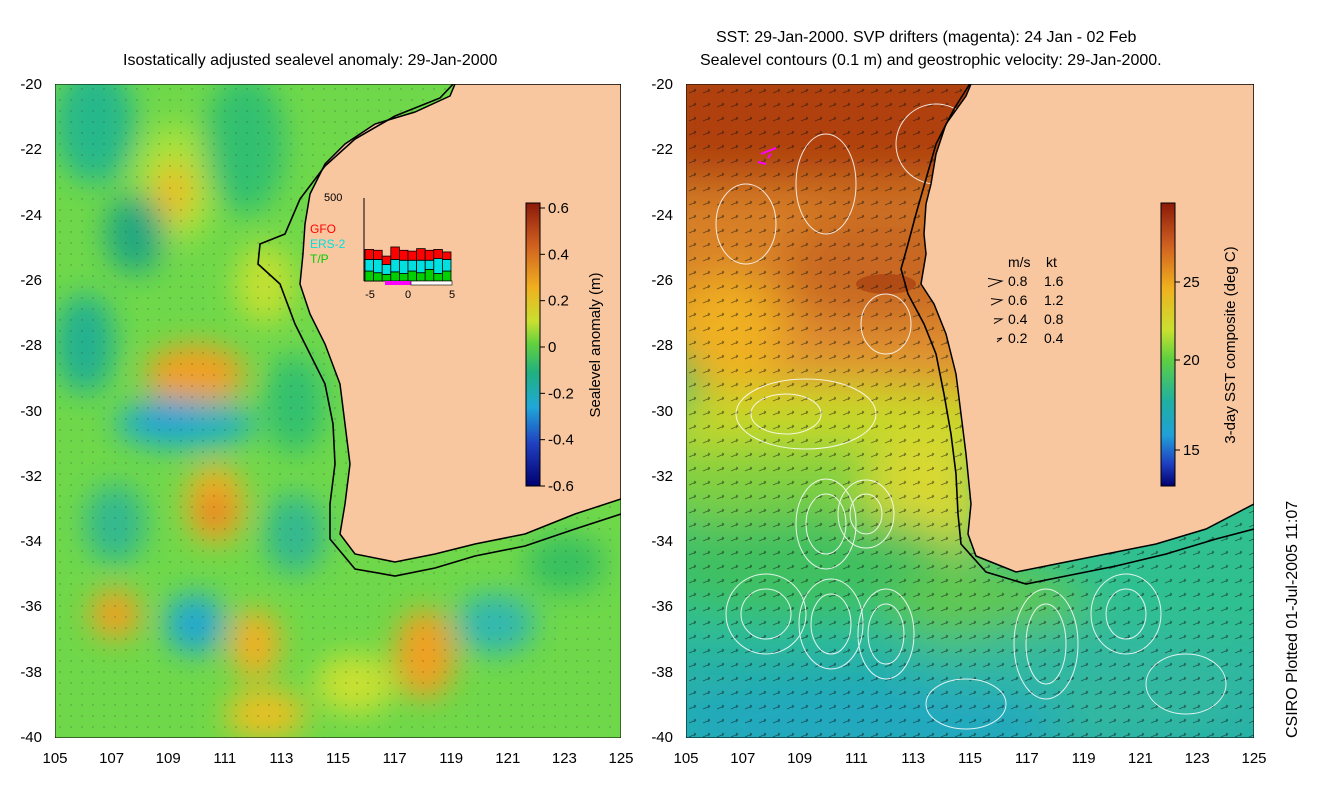 The height and width of the screenshot is (810, 1320). I want to click on y-tick-label: -22, so click(662, 150).